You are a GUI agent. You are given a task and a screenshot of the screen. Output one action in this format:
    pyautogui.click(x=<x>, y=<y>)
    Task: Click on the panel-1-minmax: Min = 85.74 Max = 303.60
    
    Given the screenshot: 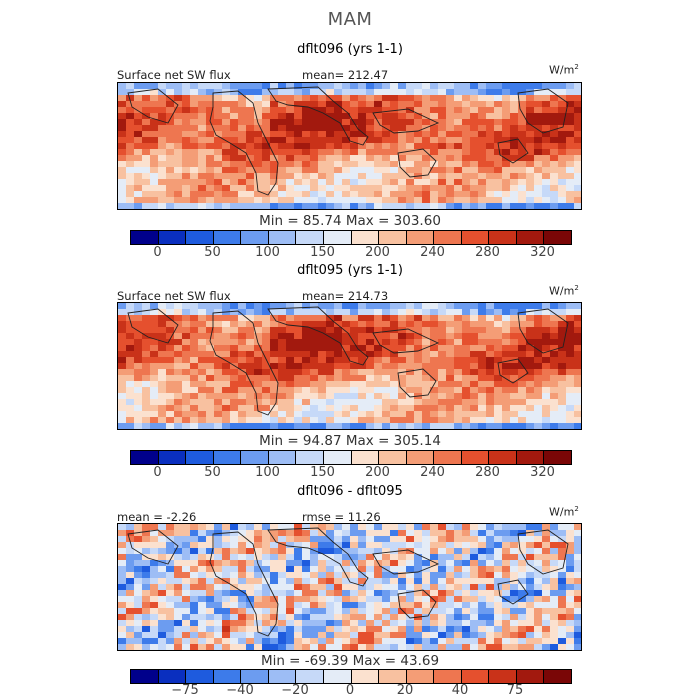 What is the action you would take?
    pyautogui.click(x=350, y=221)
    